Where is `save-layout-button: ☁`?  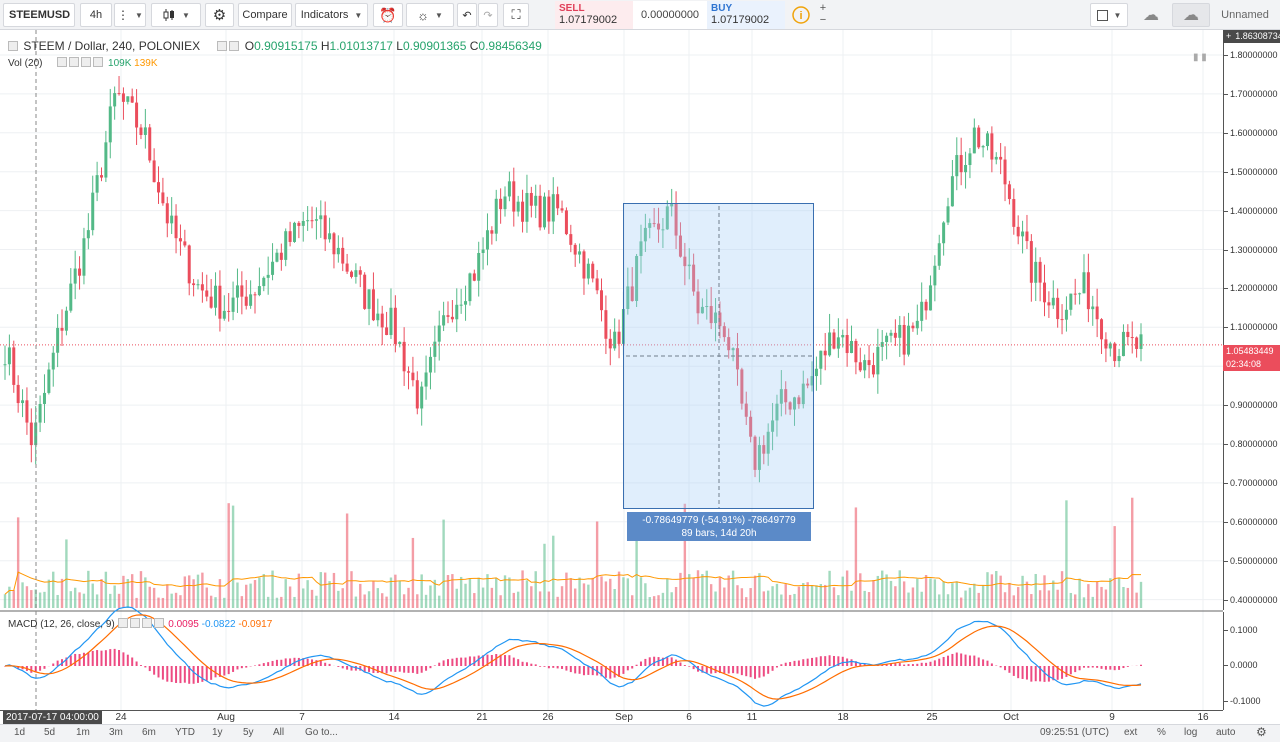
save-layout-button: ☁ is located at coordinates (1191, 15).